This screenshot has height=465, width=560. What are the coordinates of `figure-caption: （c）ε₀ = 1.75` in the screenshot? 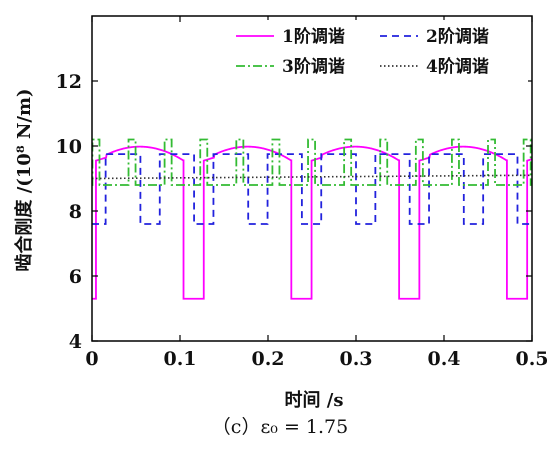 It's located at (280, 427).